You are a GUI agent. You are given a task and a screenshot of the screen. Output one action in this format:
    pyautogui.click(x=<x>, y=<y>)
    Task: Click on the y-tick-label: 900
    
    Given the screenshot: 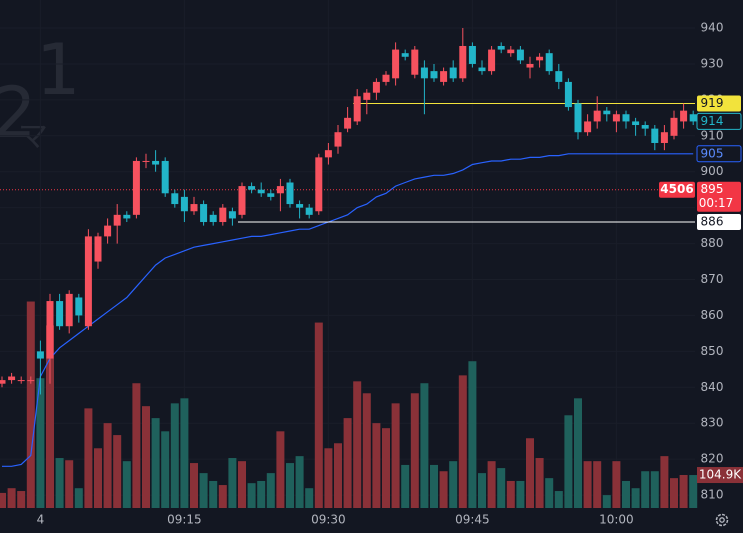 What is the action you would take?
    pyautogui.click(x=712, y=171)
    